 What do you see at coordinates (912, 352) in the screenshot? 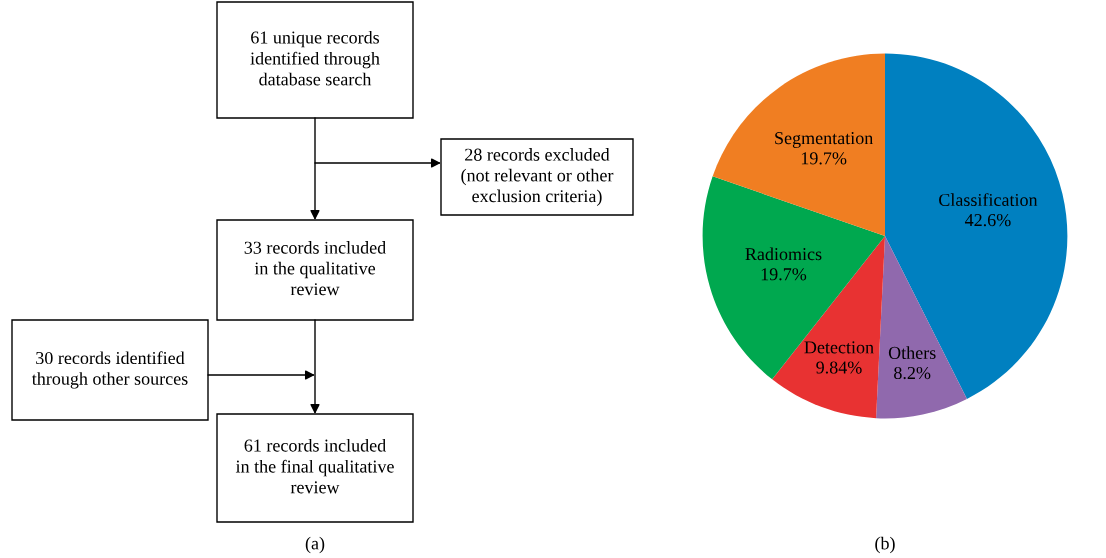
I see `slice-label: Others` at bounding box center [912, 352].